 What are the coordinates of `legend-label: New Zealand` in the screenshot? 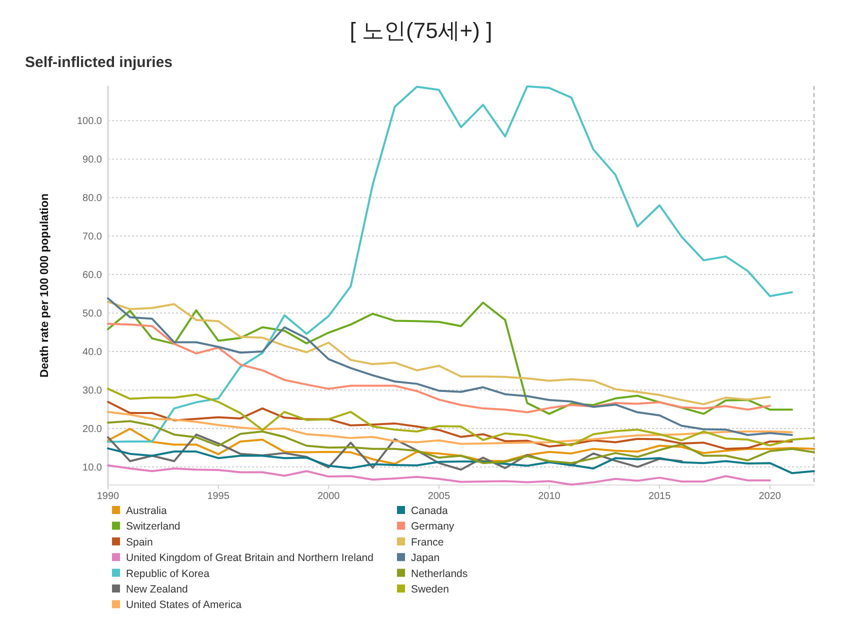 It's located at (157, 590).